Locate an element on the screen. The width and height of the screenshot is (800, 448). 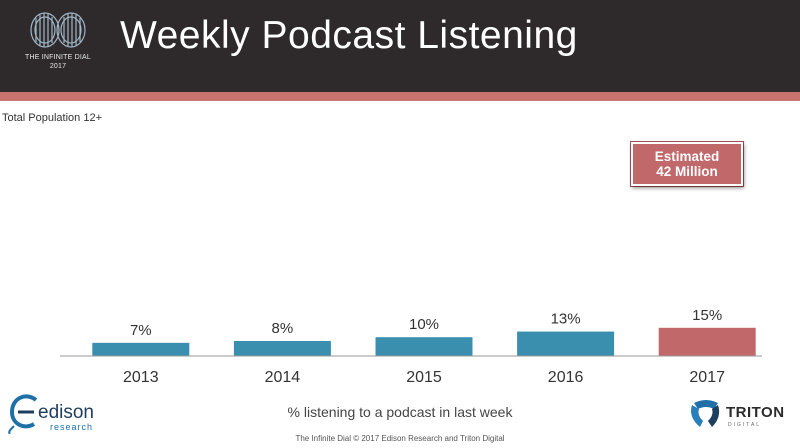
value-label-2017: 15% is located at coordinates (707, 315).